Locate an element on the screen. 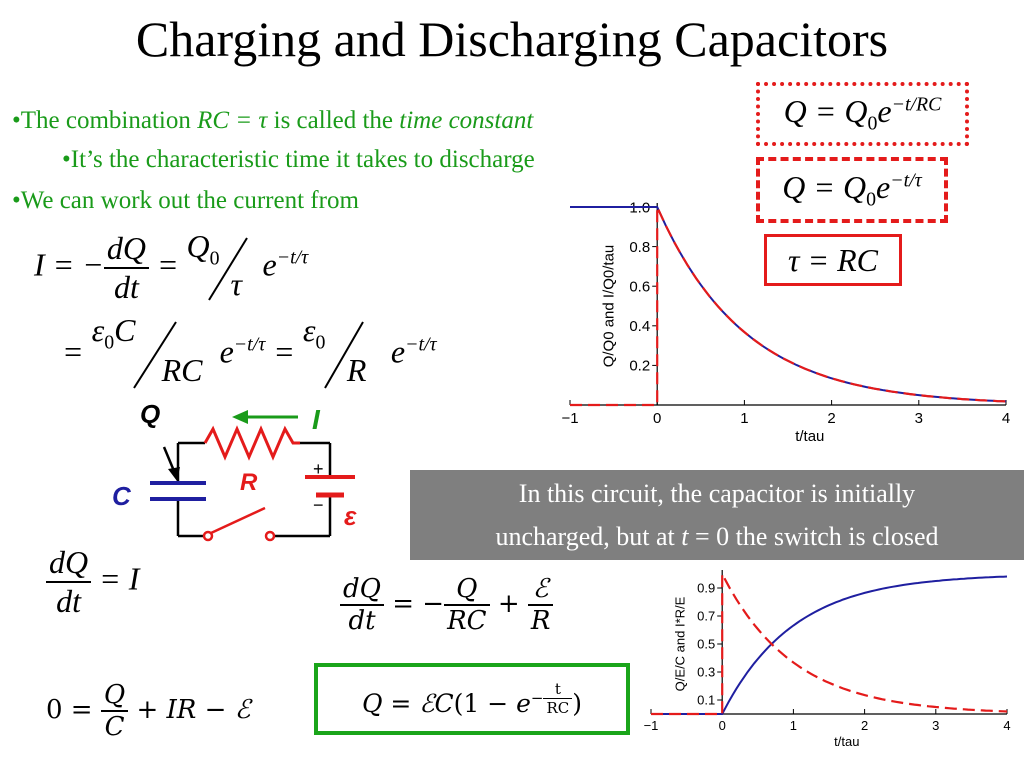  current-equation-line-2: = ε0C RC e−t/τ = ε0 R e−t/τ is located at coordinates (249, 350).